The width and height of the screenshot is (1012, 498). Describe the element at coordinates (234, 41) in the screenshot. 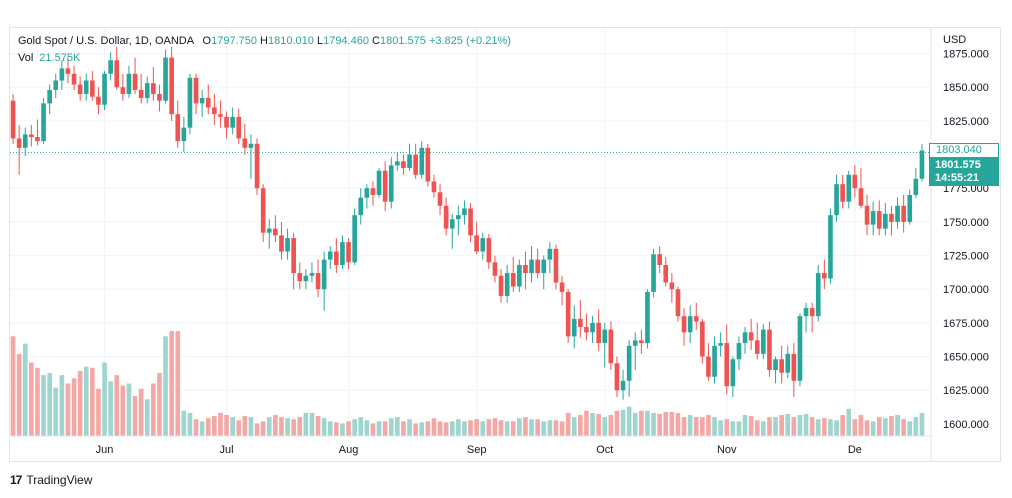

I see `open-value: 1797.750` at that location.